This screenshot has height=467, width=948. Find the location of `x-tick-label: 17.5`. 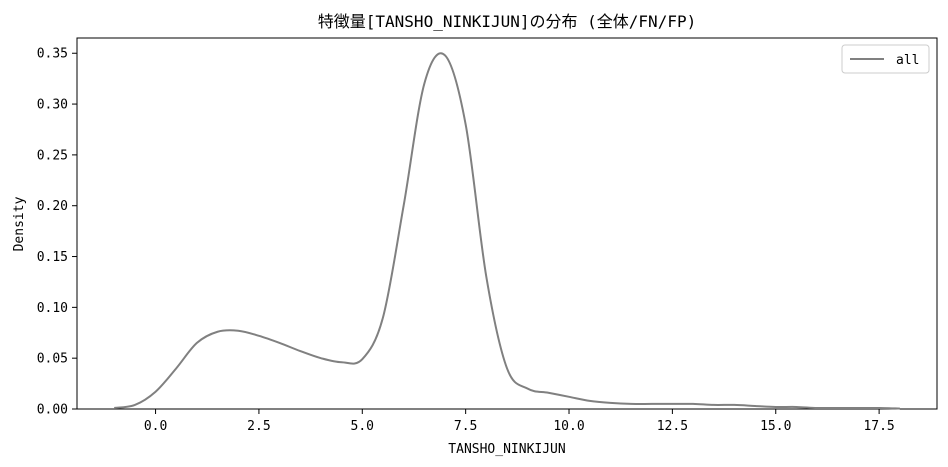

x-tick-label: 17.5 is located at coordinates (878, 426).